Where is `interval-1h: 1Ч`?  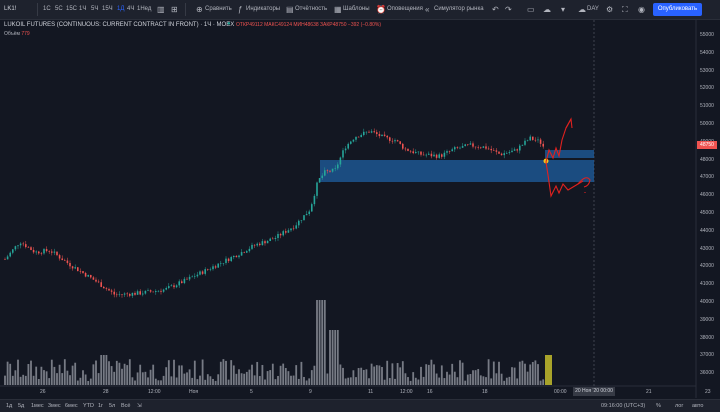 interval-1h: 1Ч is located at coordinates (83, 9).